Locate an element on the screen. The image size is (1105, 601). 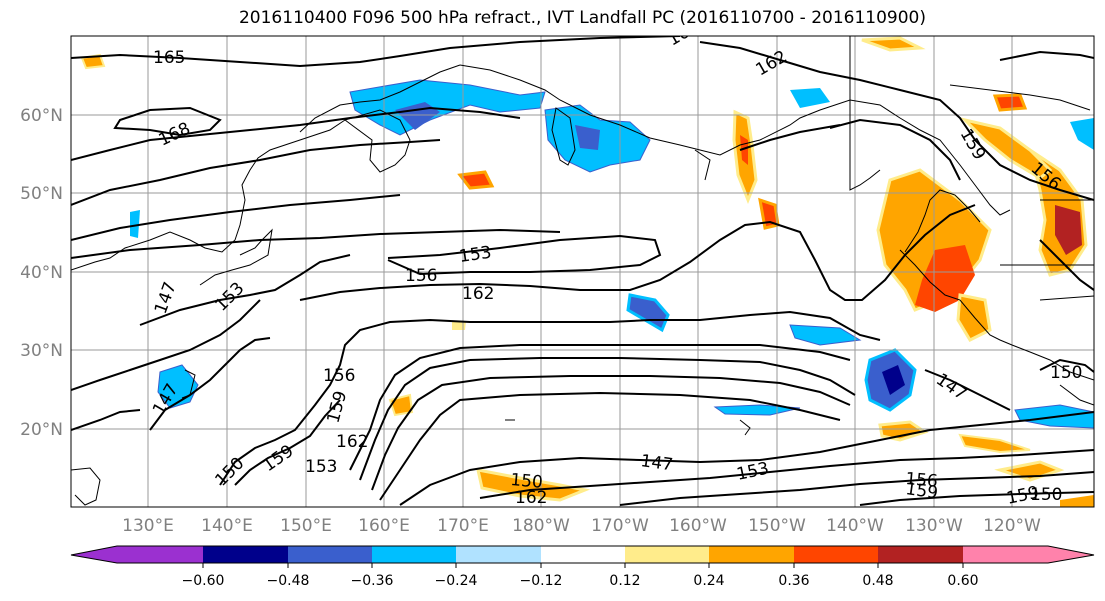
latitude-labels: 60°N 50°N 40°N 30°N 20°N is located at coordinates (41, 273).